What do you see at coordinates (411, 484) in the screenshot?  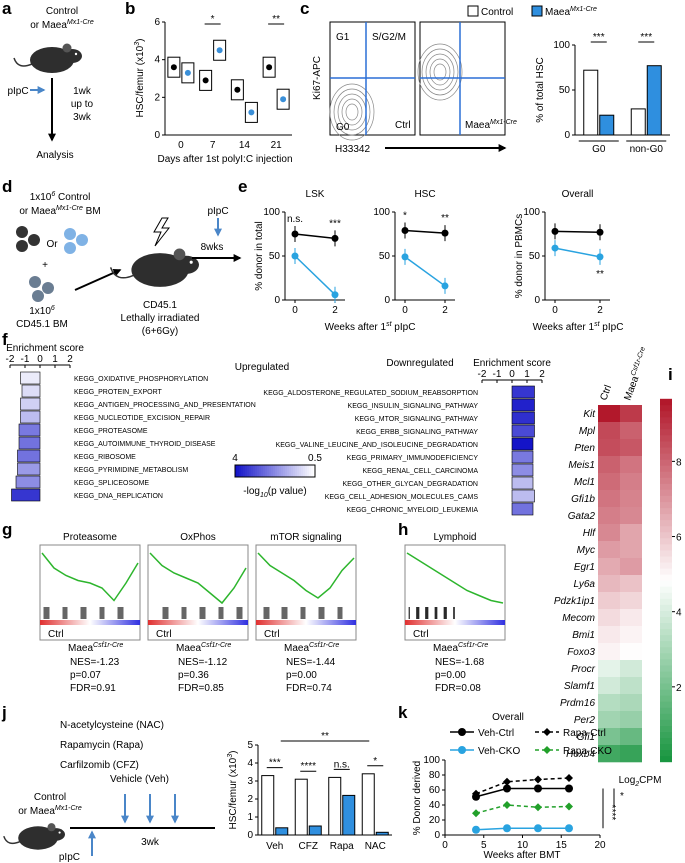 I see `term: KEGG_OTHER_GLYCAN_DEGRADATION` at bounding box center [411, 484].